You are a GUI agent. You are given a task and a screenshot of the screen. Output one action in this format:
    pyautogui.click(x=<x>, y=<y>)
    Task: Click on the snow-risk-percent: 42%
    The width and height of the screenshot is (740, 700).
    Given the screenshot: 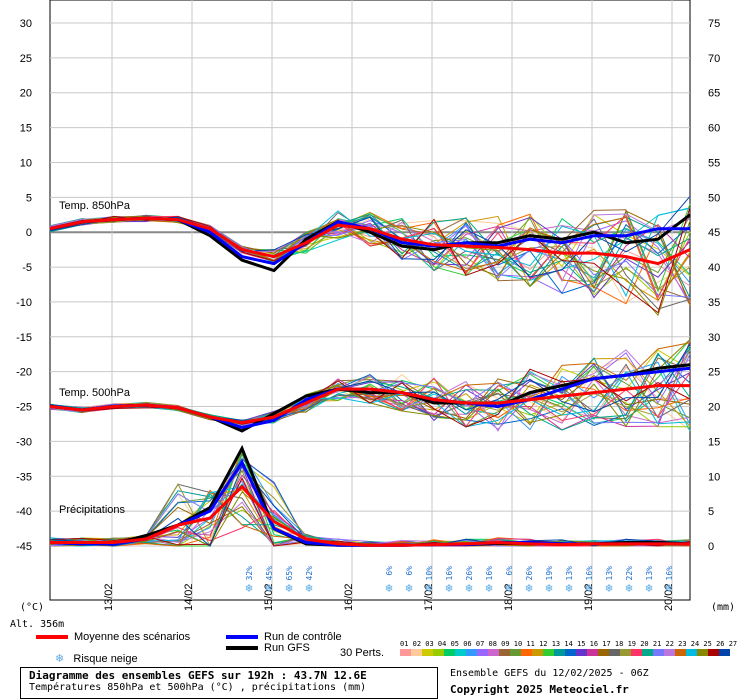 What is the action you would take?
    pyautogui.click(x=309, y=573)
    